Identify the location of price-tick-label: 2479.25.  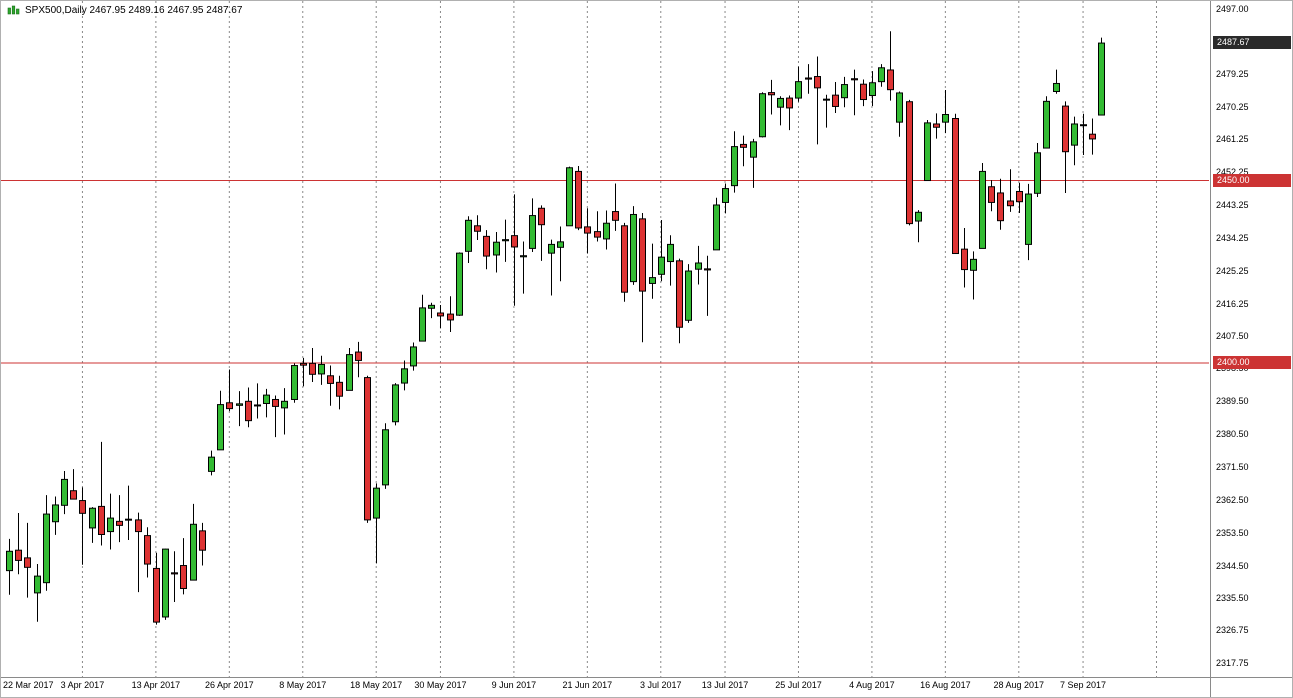
(1232, 73).